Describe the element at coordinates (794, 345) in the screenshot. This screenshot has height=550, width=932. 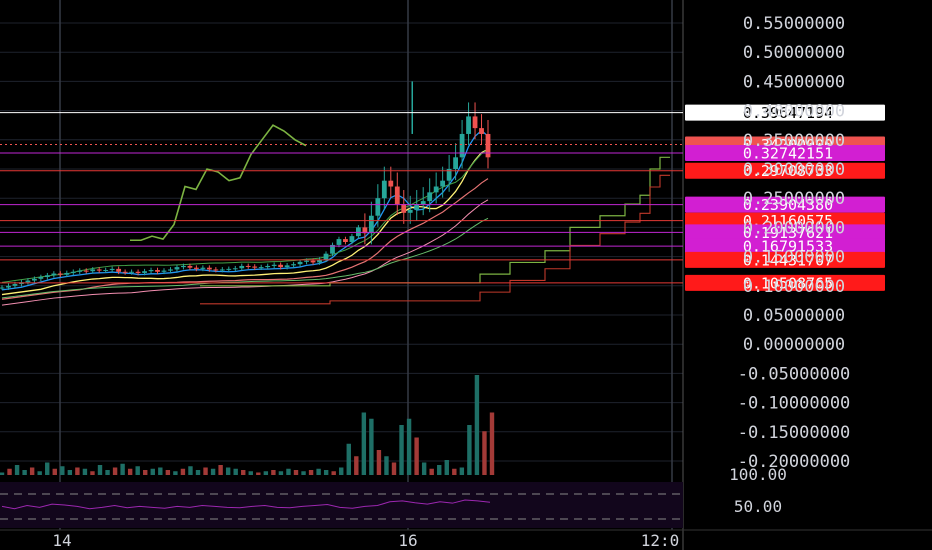
I see `price-tick-label: 0.00000000` at that location.